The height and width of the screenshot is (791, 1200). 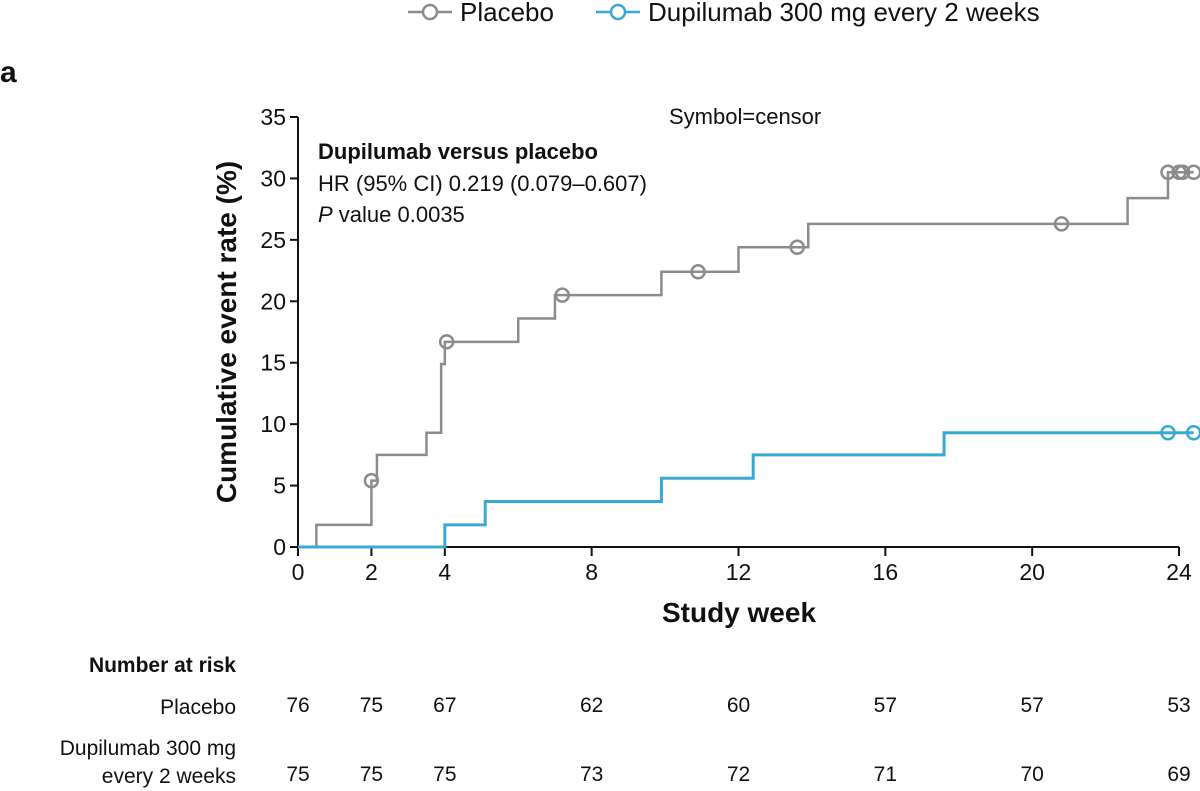 I want to click on risk-row-label-line: Placebo, so click(x=198, y=707).